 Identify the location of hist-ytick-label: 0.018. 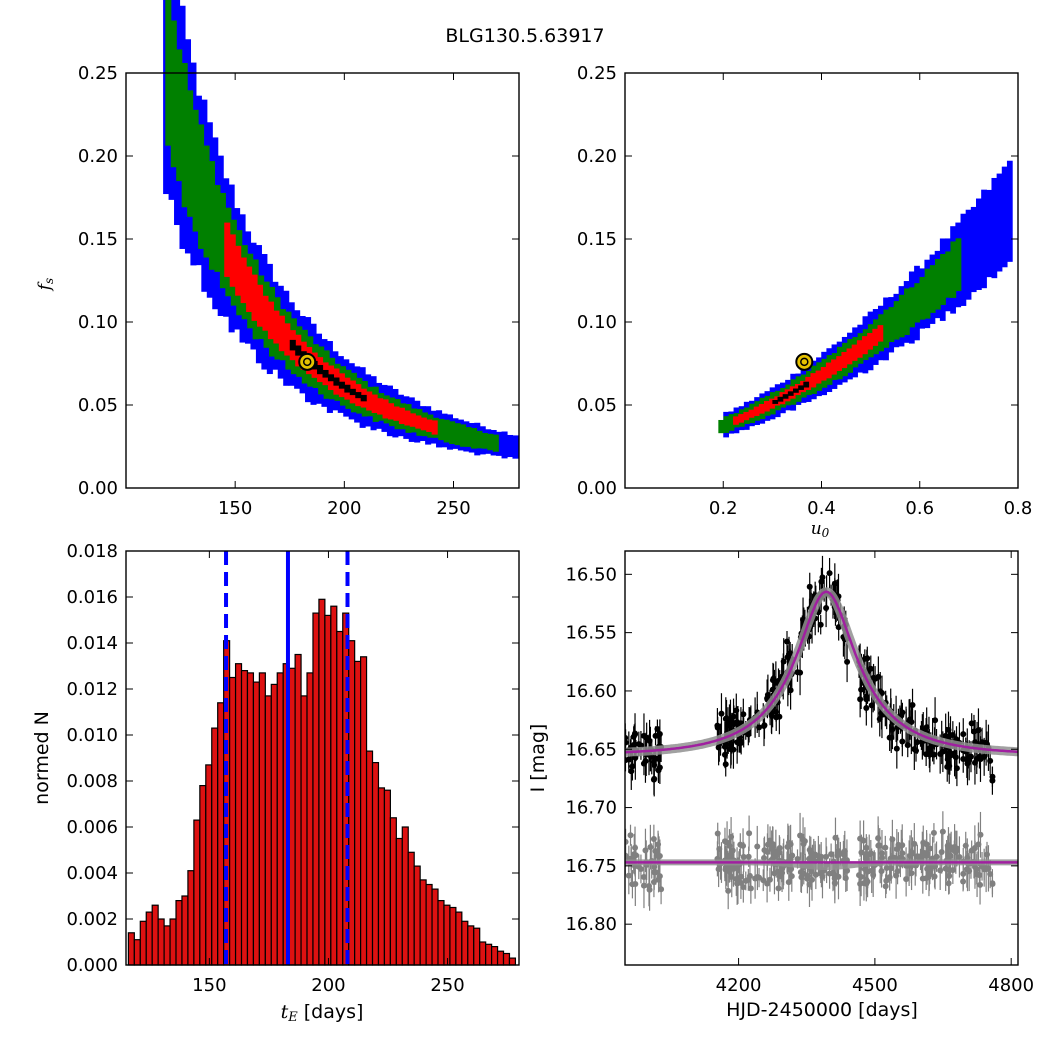
(92, 551).